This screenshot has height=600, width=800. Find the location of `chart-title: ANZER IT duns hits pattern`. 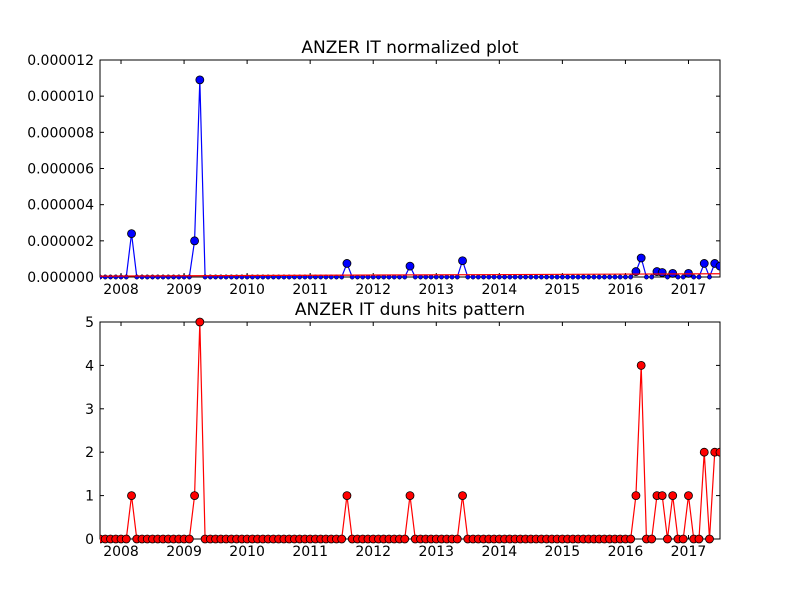

chart-title: ANZER IT duns hits pattern is located at coordinates (410, 310).